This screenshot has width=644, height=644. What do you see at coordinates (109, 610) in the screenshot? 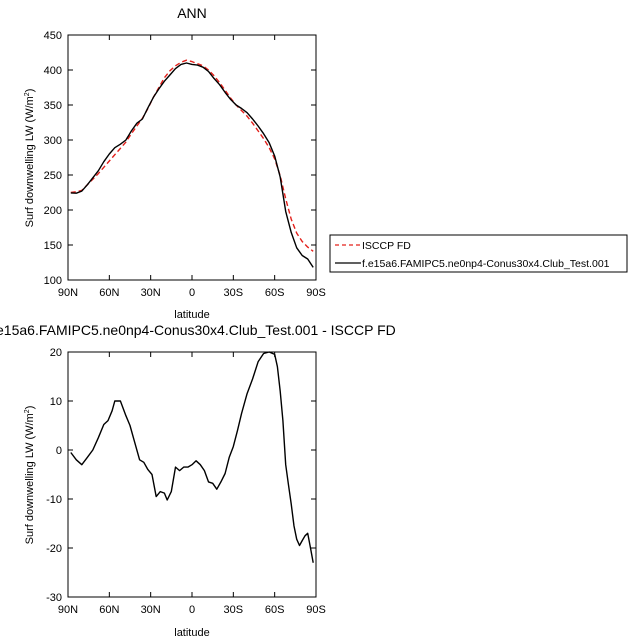
I see `bottom-x-tick-label: 60N` at bounding box center [109, 610].